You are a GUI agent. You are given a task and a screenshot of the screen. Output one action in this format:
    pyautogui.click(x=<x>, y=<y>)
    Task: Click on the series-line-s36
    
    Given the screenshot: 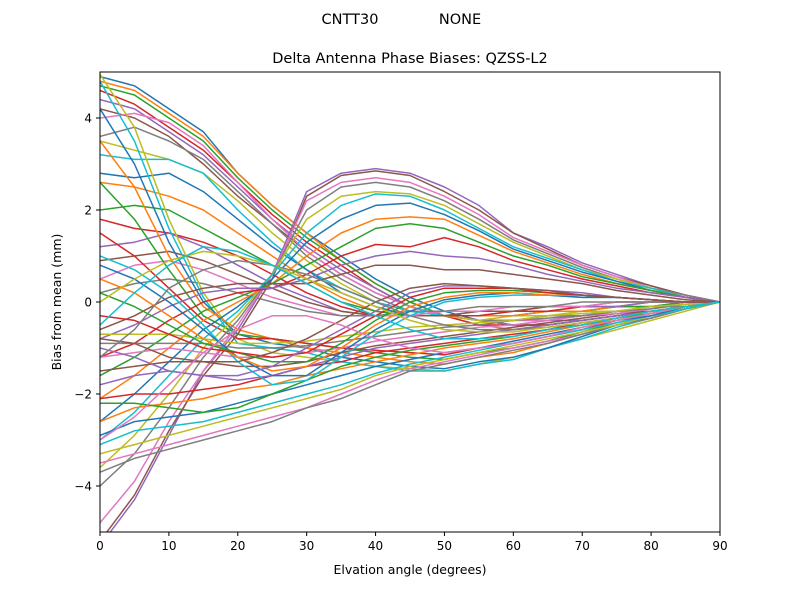 What is the action you would take?
    pyautogui.click(x=410, y=297)
    